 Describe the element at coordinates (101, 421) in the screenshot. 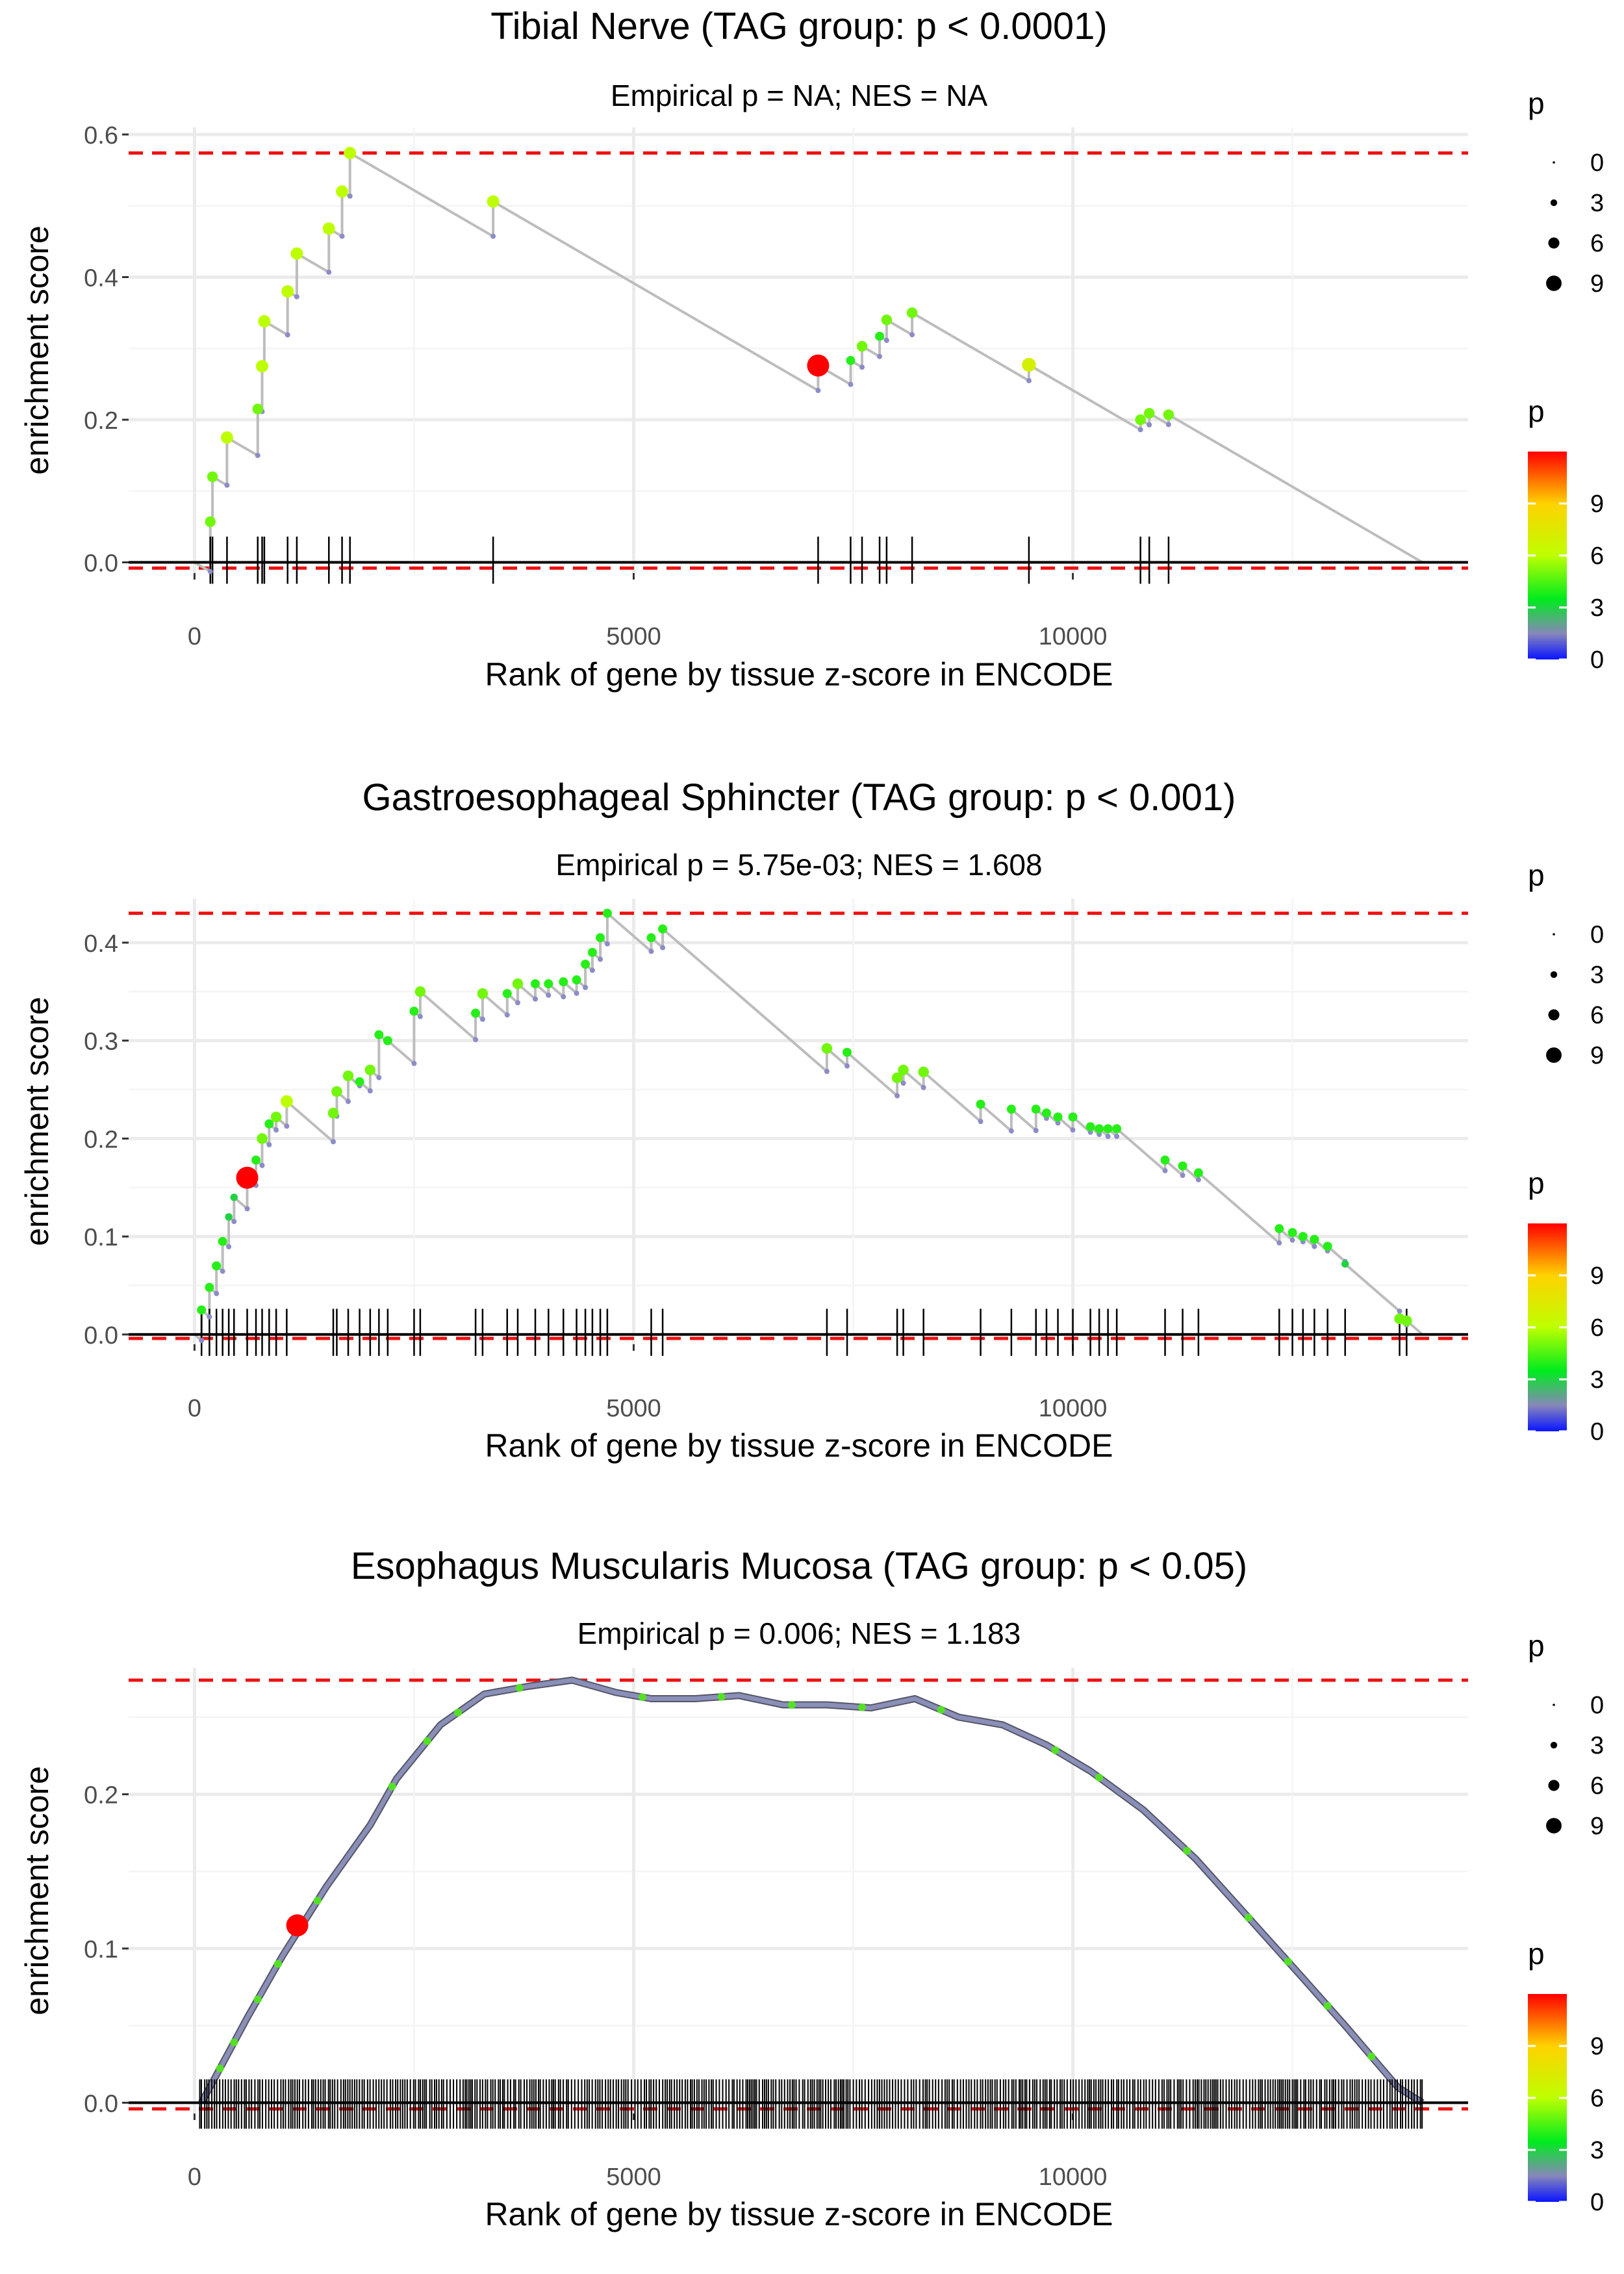

I see `y-tick-label: 0.2` at that location.